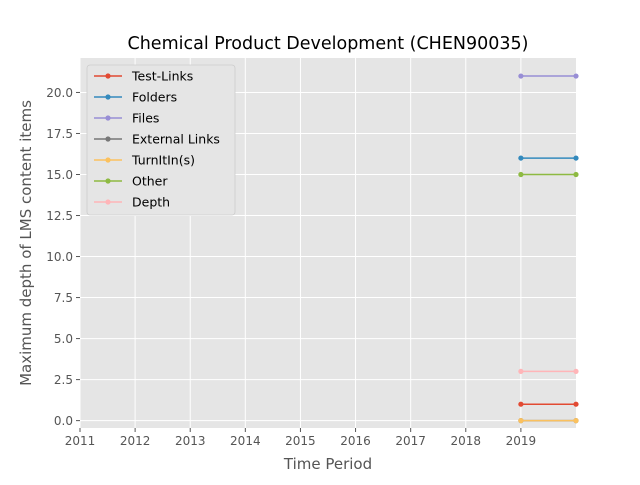  Describe the element at coordinates (190, 441) in the screenshot. I see `x-tick-label: 2013` at that location.